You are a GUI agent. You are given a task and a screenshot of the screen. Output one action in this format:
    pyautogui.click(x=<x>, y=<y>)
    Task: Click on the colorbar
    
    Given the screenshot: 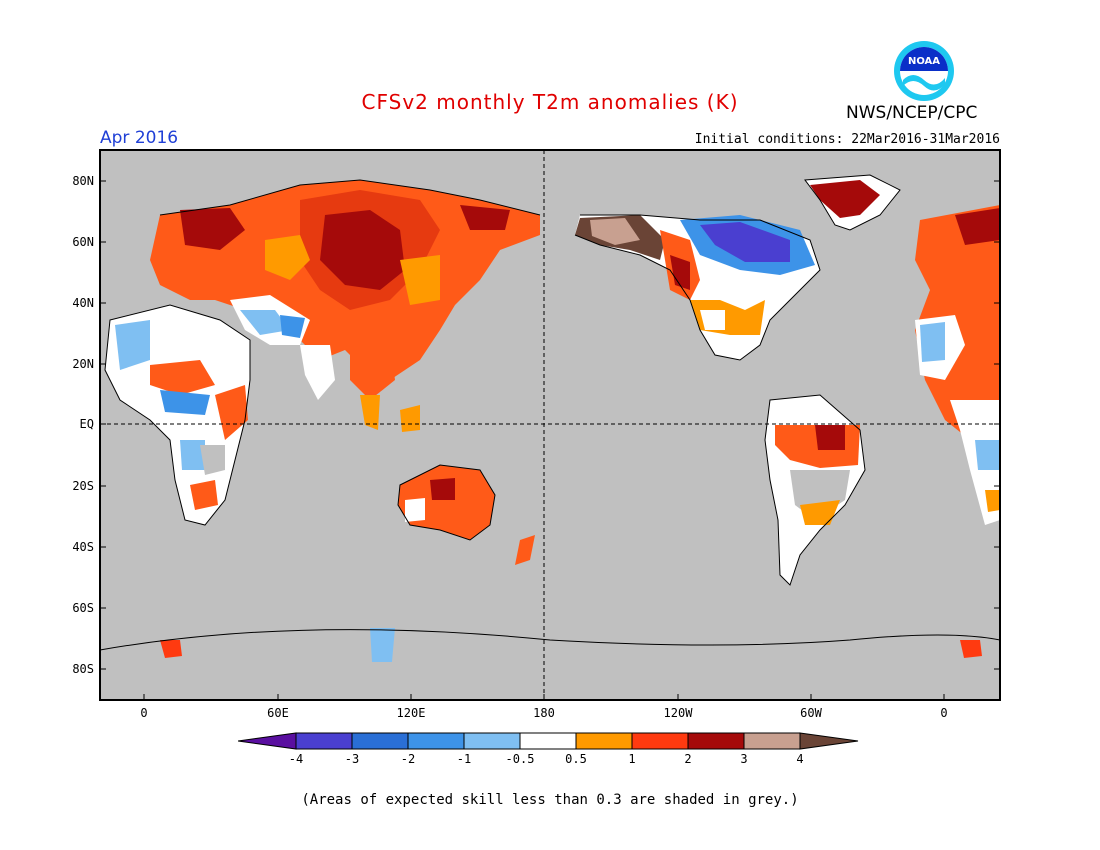 What is the action you would take?
    pyautogui.click(x=548, y=741)
    